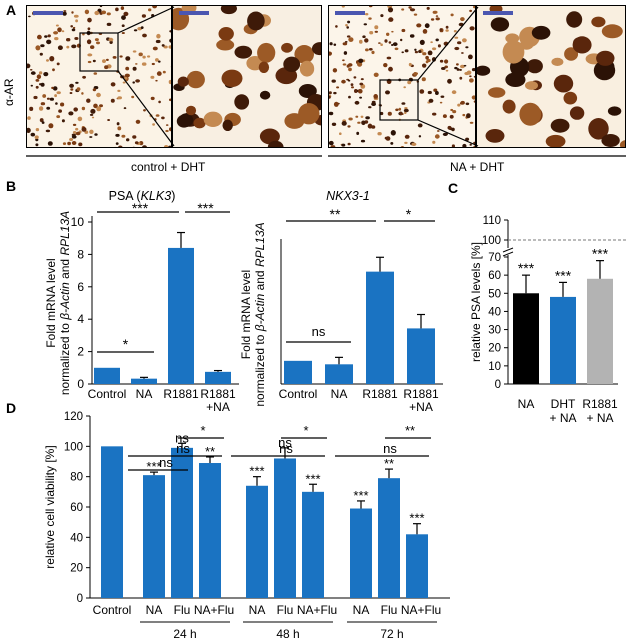  What do you see at coordinates (80, 254) in the screenshot?
I see `y-tick-label: 8` at bounding box center [80, 254].